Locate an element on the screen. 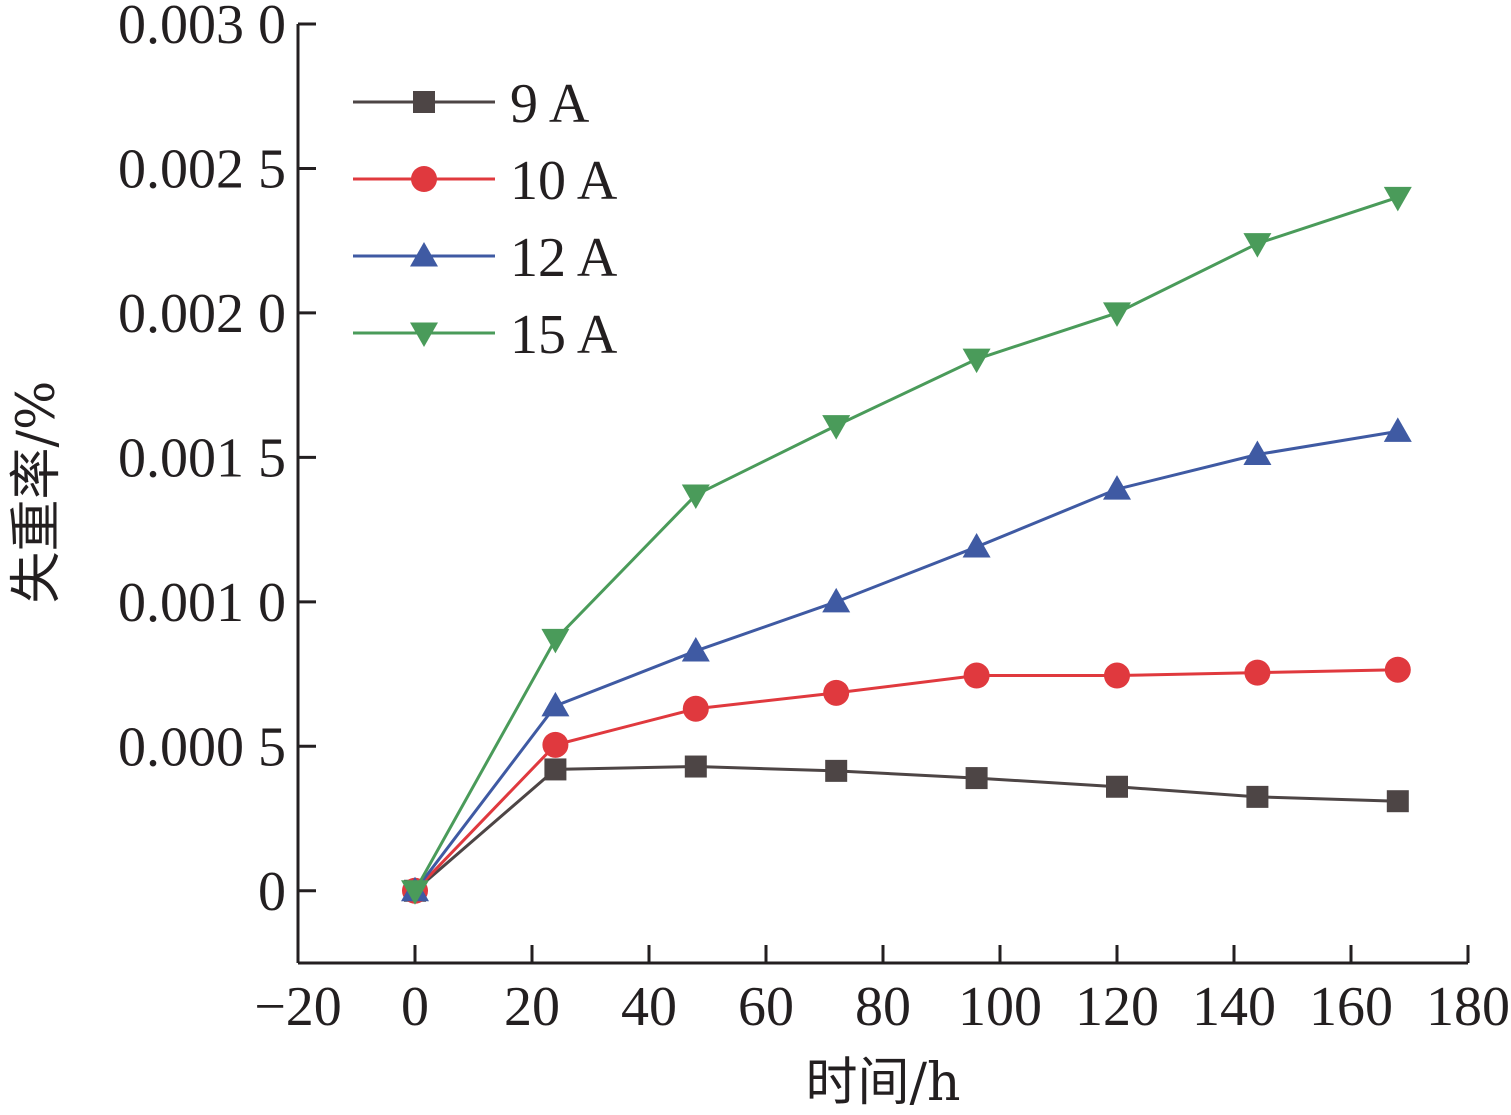 Image resolution: width=1511 pixels, height=1115 pixels. y-tick-label: 0.002 5 is located at coordinates (202, 169).